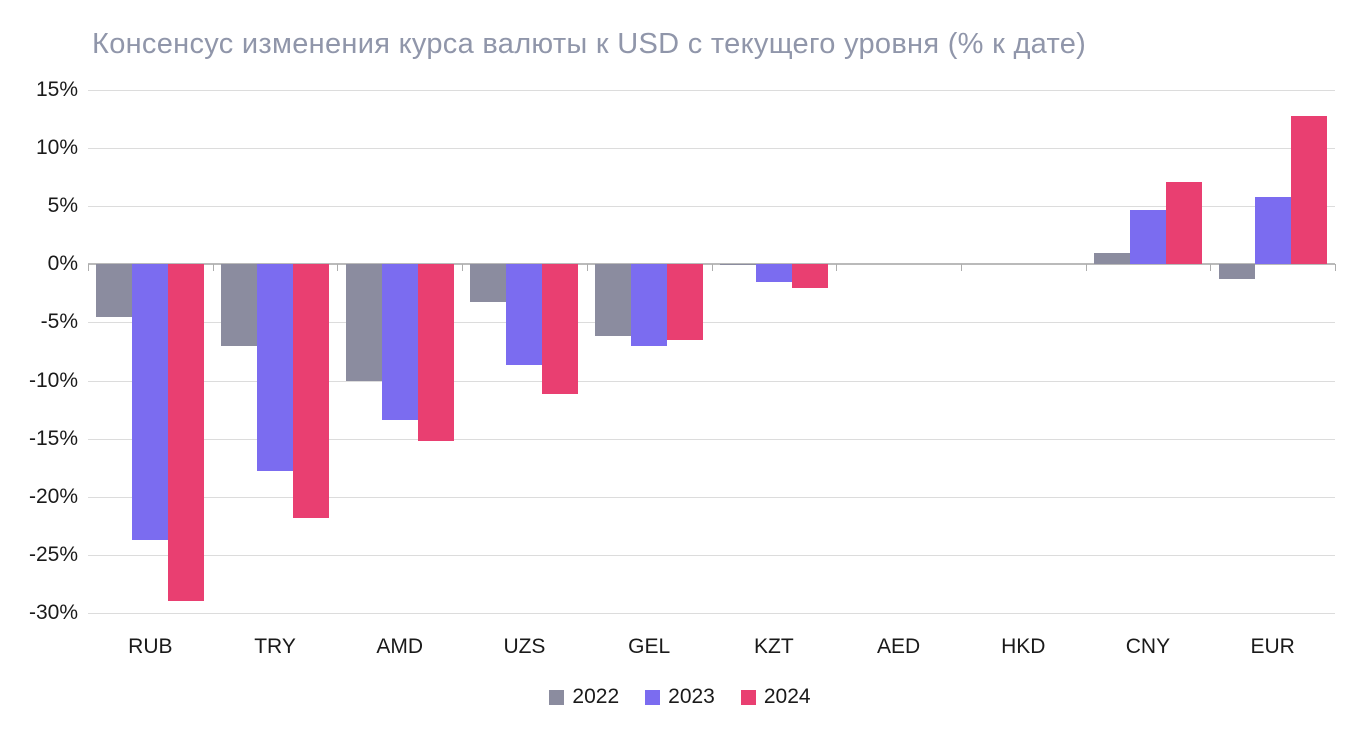  What do you see at coordinates (62, 264) in the screenshot?
I see `y-tick-label-0: 0%` at bounding box center [62, 264].